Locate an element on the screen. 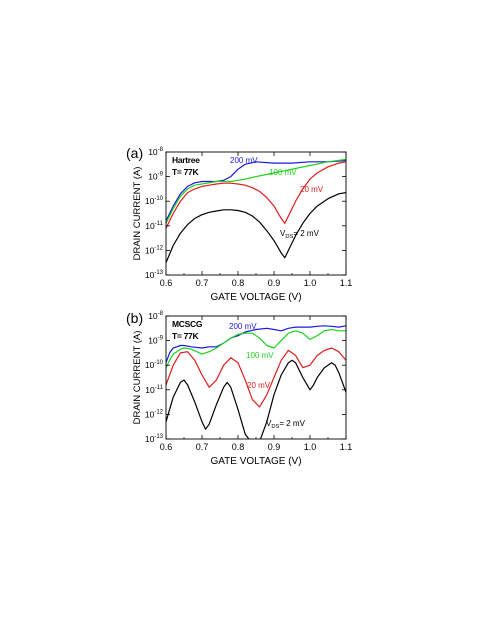 This screenshot has width=485, height=627. panel-label: (a) is located at coordinates (134, 153).